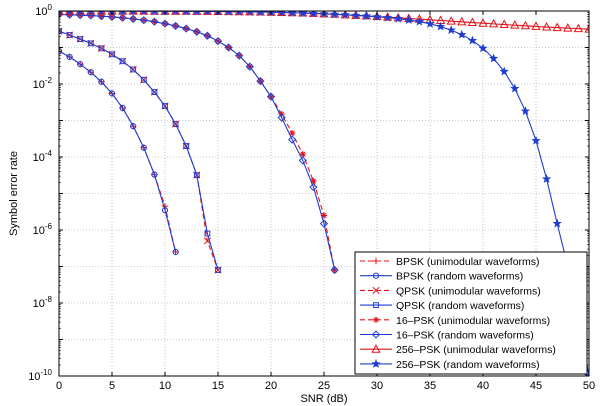 Image resolution: width=602 pixels, height=406 pixels. I want to click on y-tick-exponent: -4, so click(49, 153).